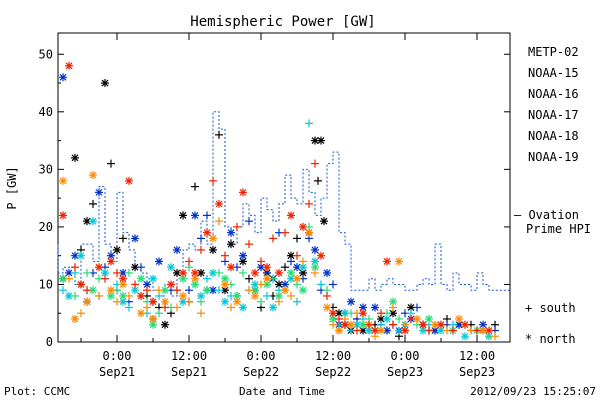 The height and width of the screenshot is (400, 600). Describe the element at coordinates (49, 342) in the screenshot. I see `y-tick-label: 0` at that location.